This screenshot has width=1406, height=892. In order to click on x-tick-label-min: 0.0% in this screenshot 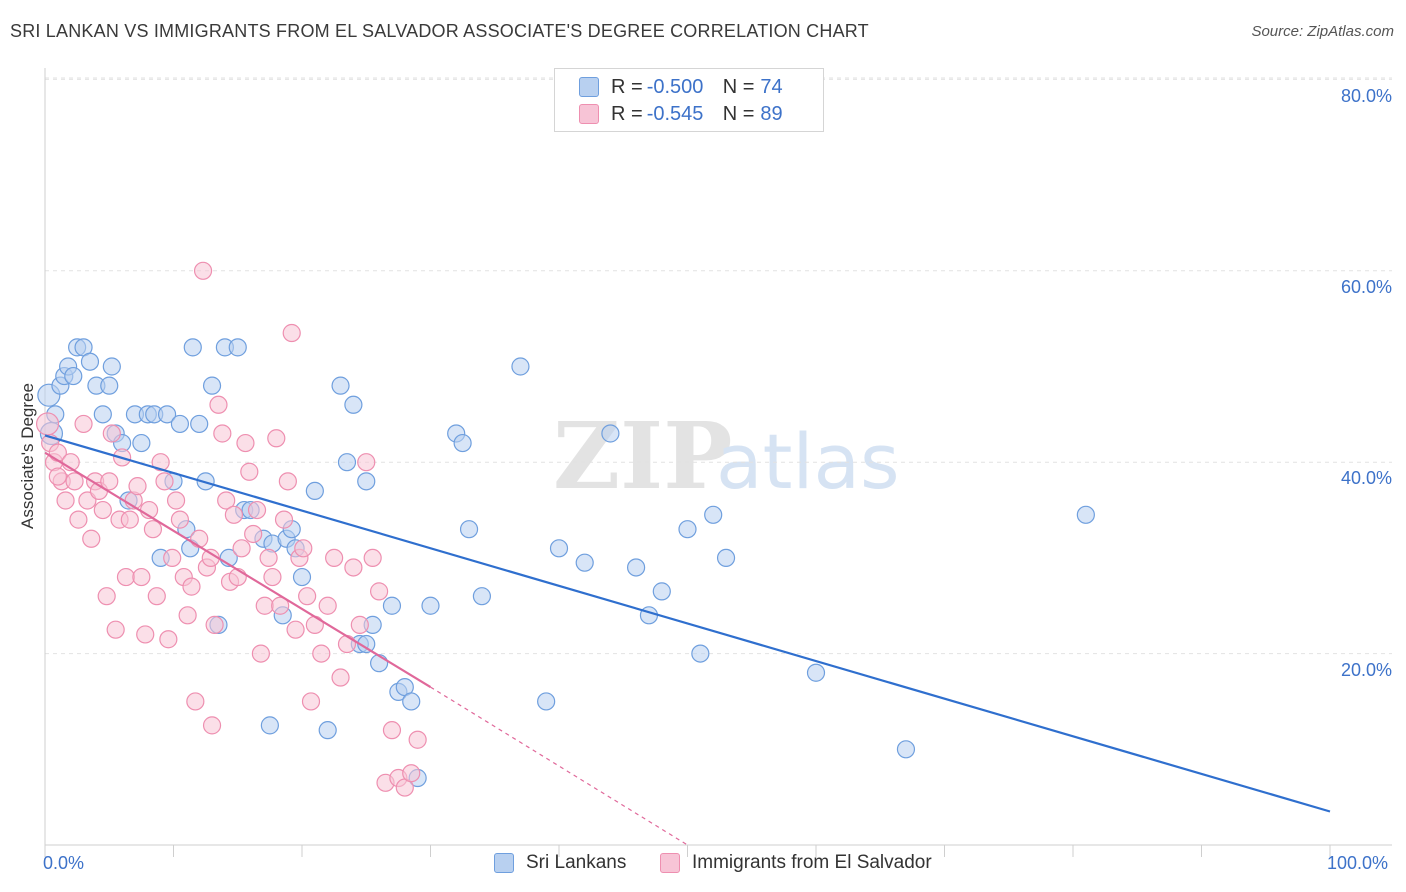, I will do `click(64, 863)`.